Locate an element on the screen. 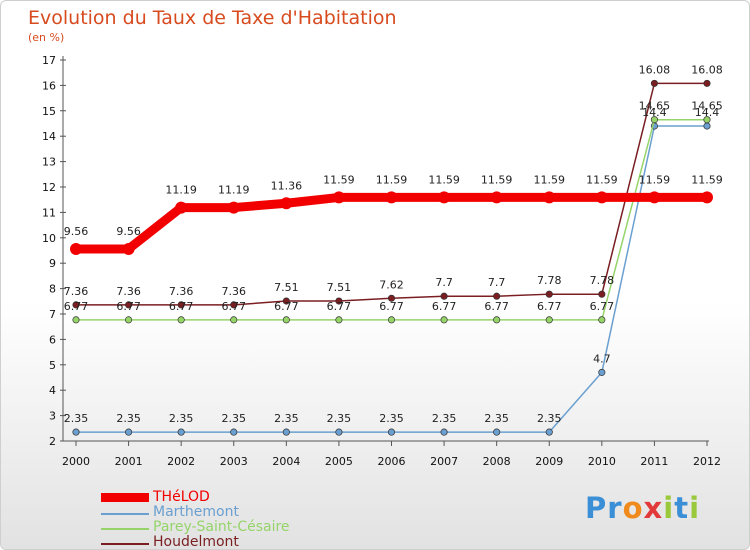  legend-item-marthemont: Marthemont is located at coordinates (251, 512).